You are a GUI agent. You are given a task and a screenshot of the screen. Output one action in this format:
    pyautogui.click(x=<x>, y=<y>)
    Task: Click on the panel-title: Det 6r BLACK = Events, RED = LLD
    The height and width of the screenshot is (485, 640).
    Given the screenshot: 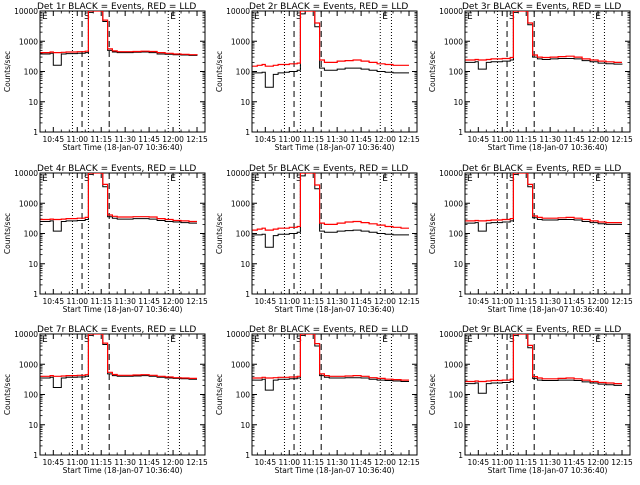 What is the action you would take?
    pyautogui.click(x=541, y=169)
    